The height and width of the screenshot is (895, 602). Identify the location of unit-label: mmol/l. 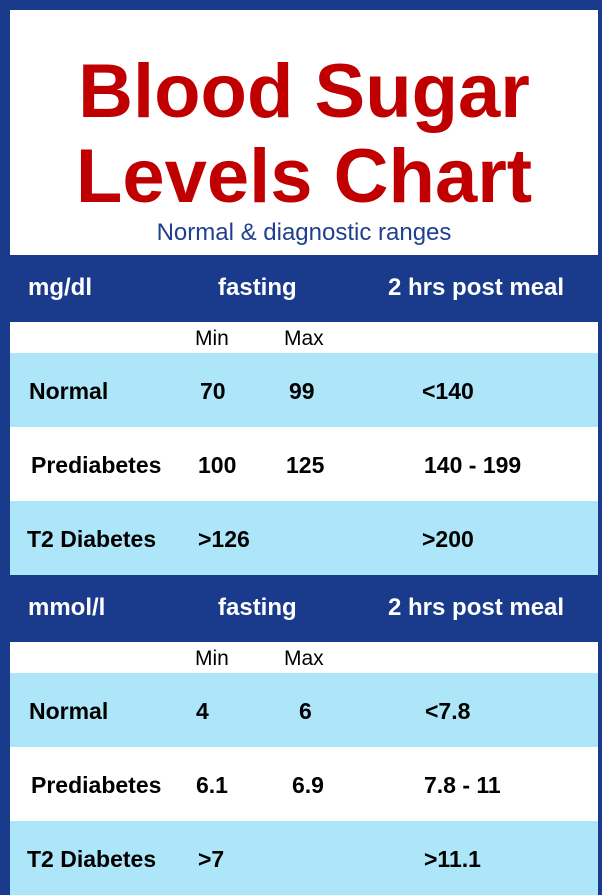
(67, 607).